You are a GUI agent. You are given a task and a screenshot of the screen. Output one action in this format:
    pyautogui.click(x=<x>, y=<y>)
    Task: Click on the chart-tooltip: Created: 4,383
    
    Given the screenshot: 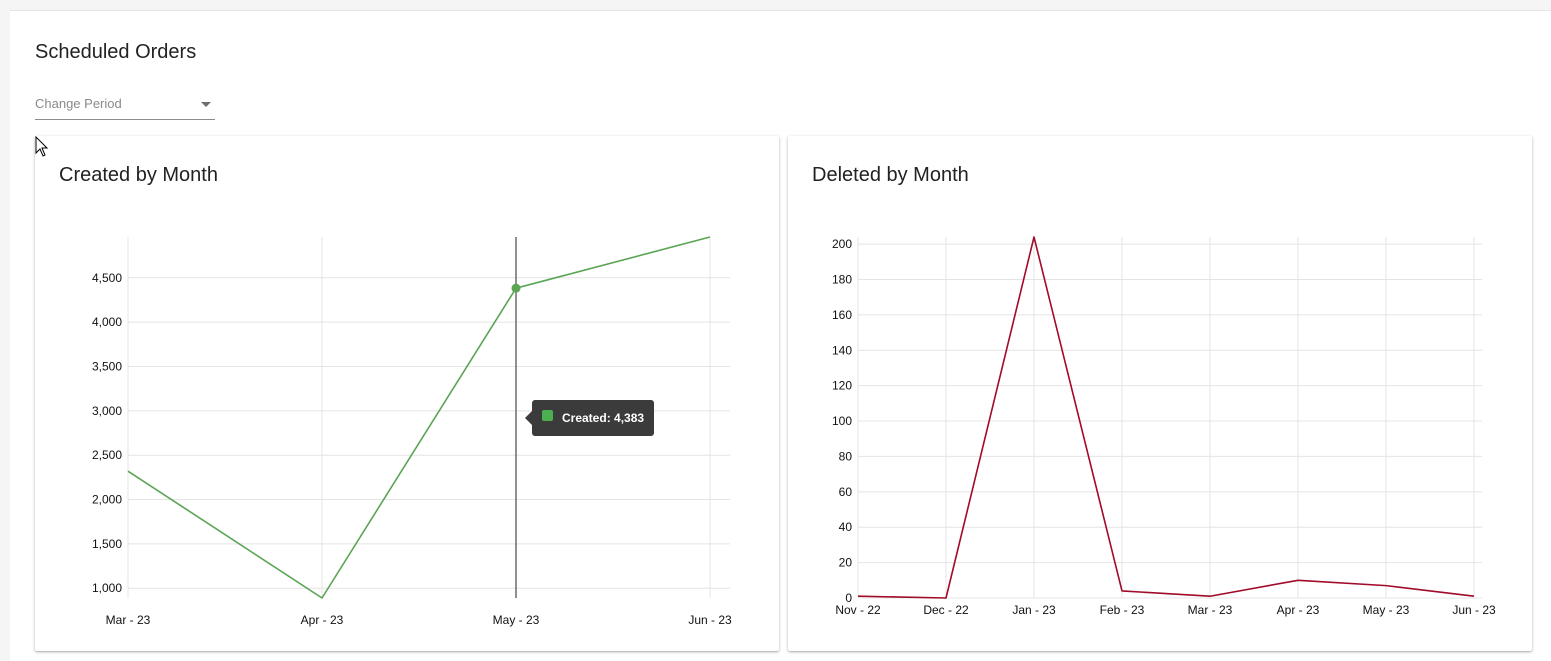 What is the action you would take?
    pyautogui.click(x=589, y=418)
    